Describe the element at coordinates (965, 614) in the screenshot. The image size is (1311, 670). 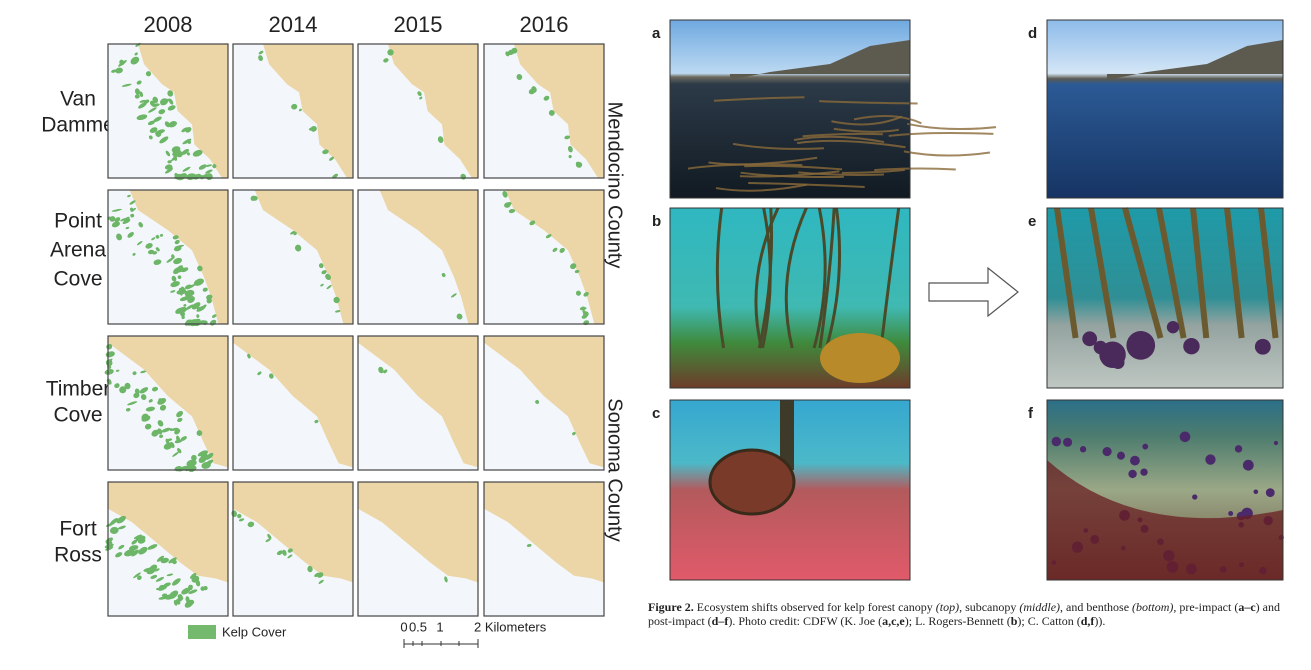
I see `caption-run: ) and post-impact (` at that location.